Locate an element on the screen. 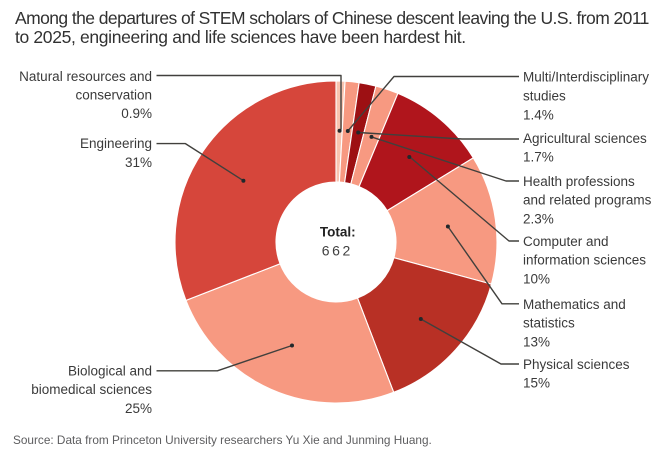 The image size is (670, 460). svg-text: information sciences is located at coordinates (584, 260).